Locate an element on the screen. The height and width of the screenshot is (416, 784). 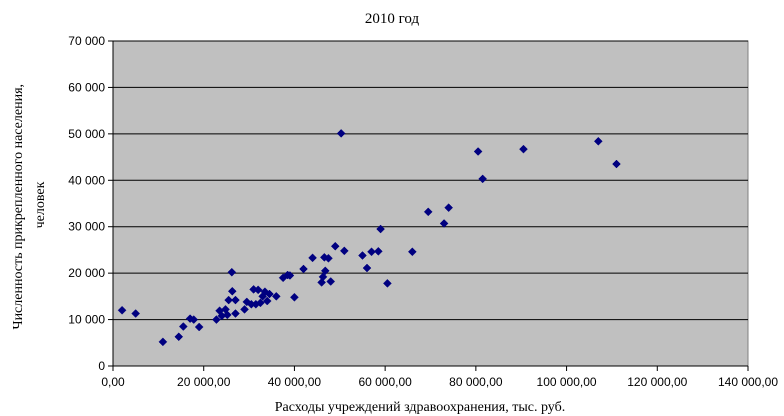
chart-title: 2010 год is located at coordinates (392, 19).